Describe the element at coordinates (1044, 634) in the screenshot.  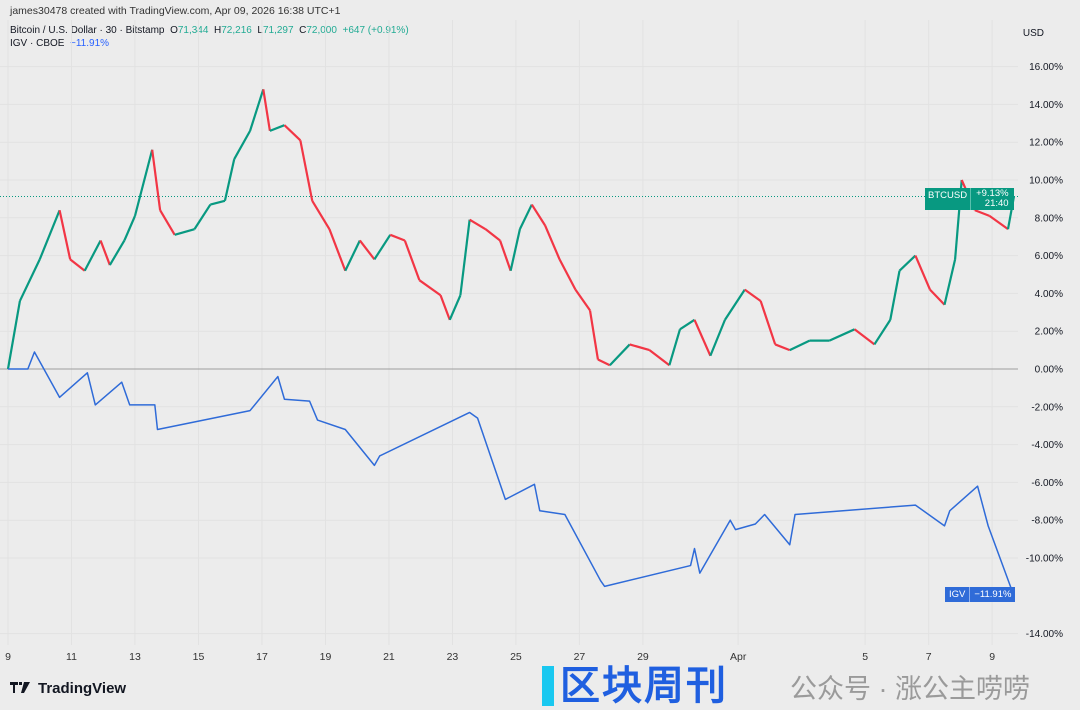
I see `y-tick-label: -14.00%` at that location.